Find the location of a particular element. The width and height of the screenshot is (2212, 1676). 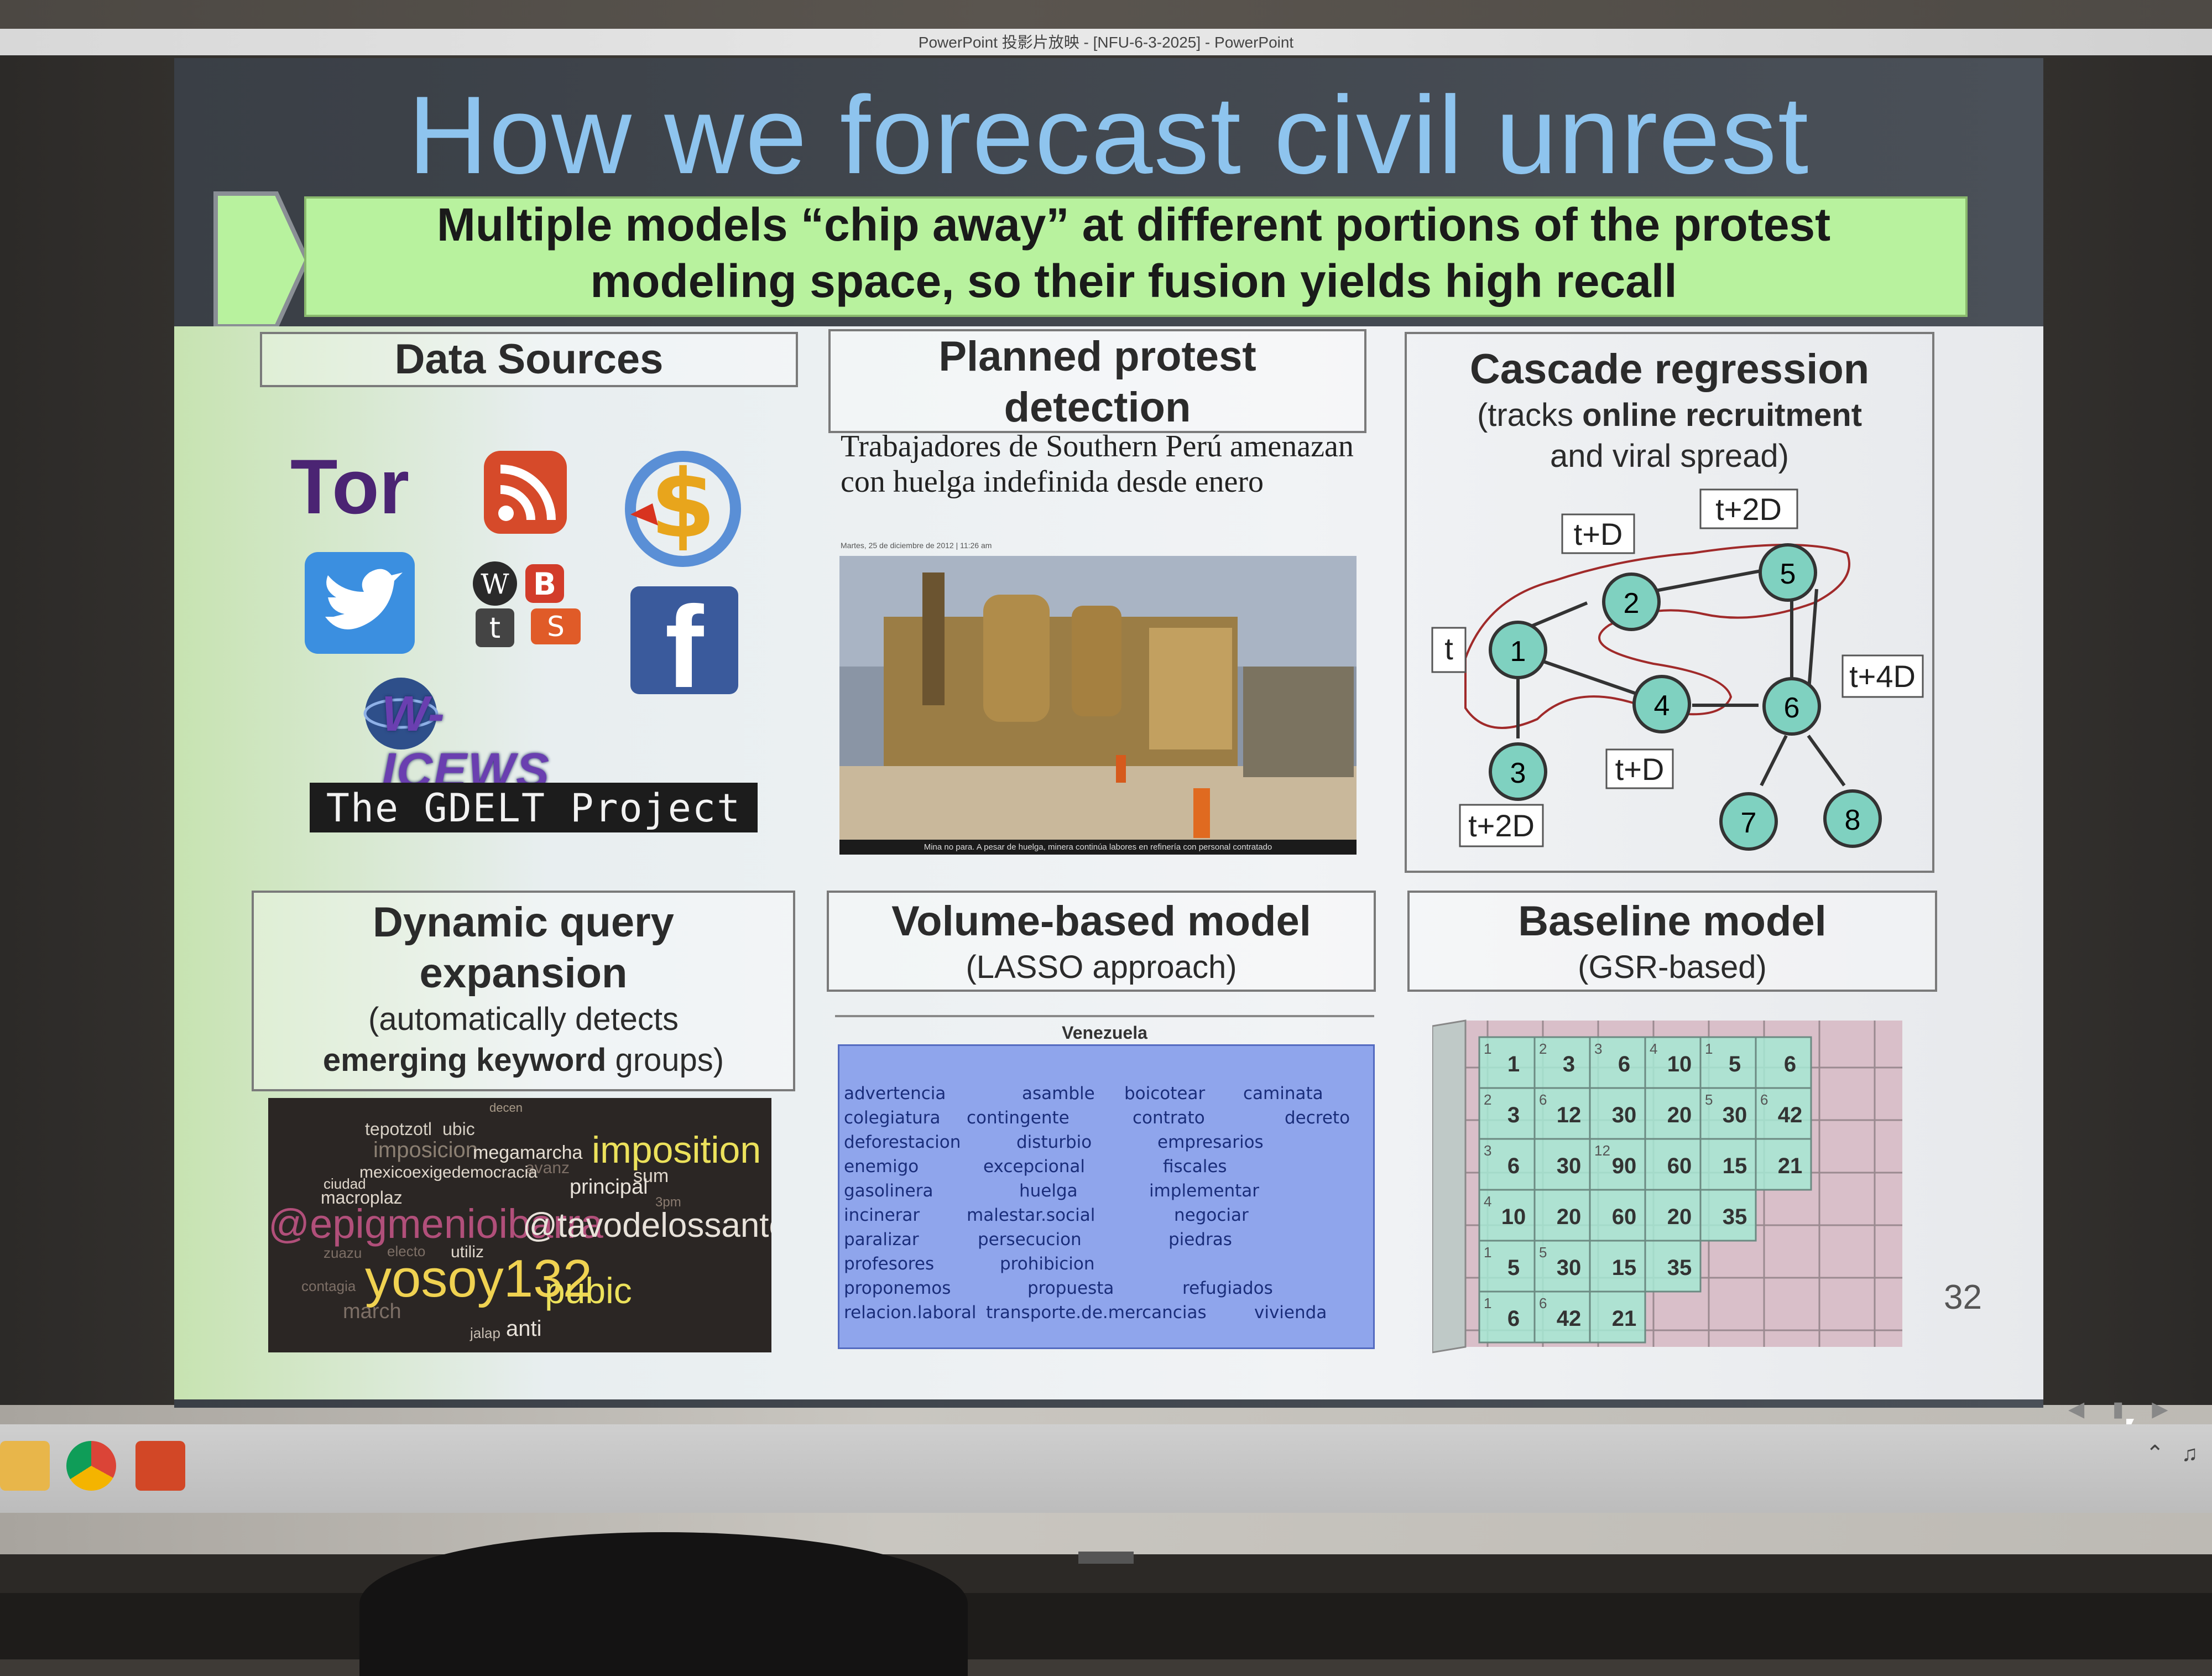

time-label-t-plus-d: t+D is located at coordinates (1598, 533).